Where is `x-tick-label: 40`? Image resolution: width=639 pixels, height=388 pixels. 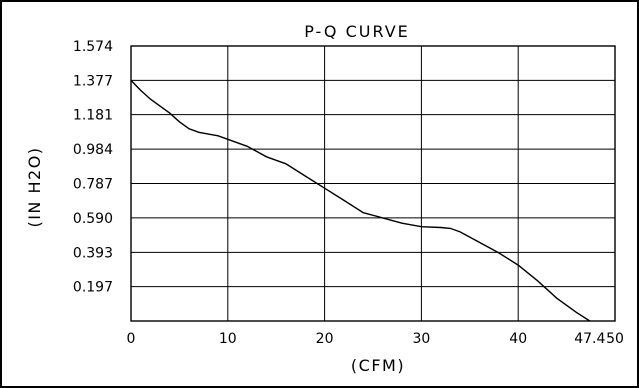
x-tick-label: 40 is located at coordinates (518, 339).